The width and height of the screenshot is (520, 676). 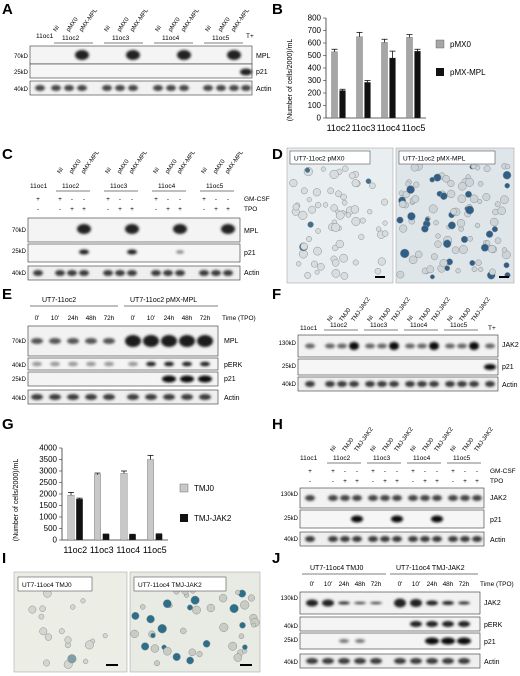 I want to click on blot-label: MPL, so click(x=231, y=341).